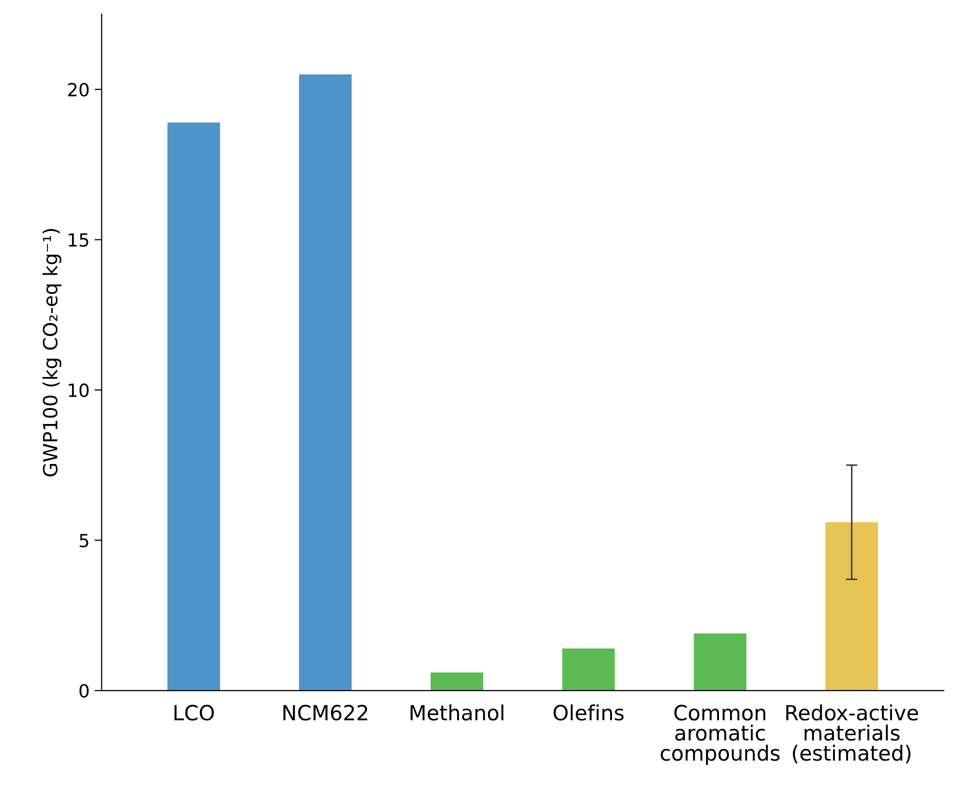 Image resolution: width=968 pixels, height=791 pixels. I want to click on y-tick-label: 5, so click(84, 541).